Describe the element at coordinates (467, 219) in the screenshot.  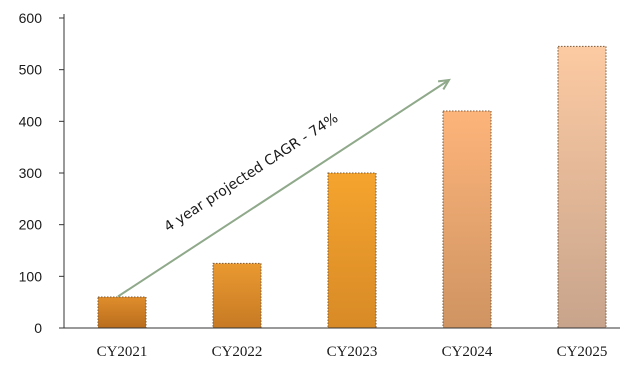
I see `bar-cy2024` at that location.